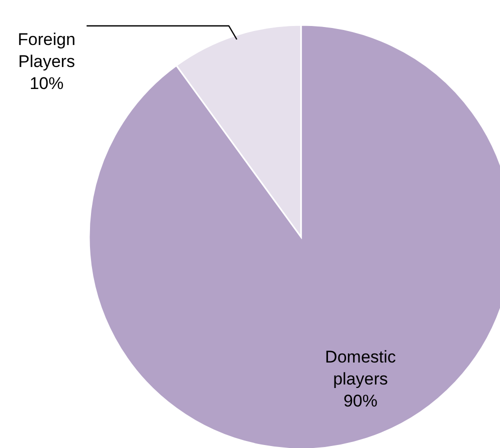  I want to click on data-label: 10%, so click(47, 83).